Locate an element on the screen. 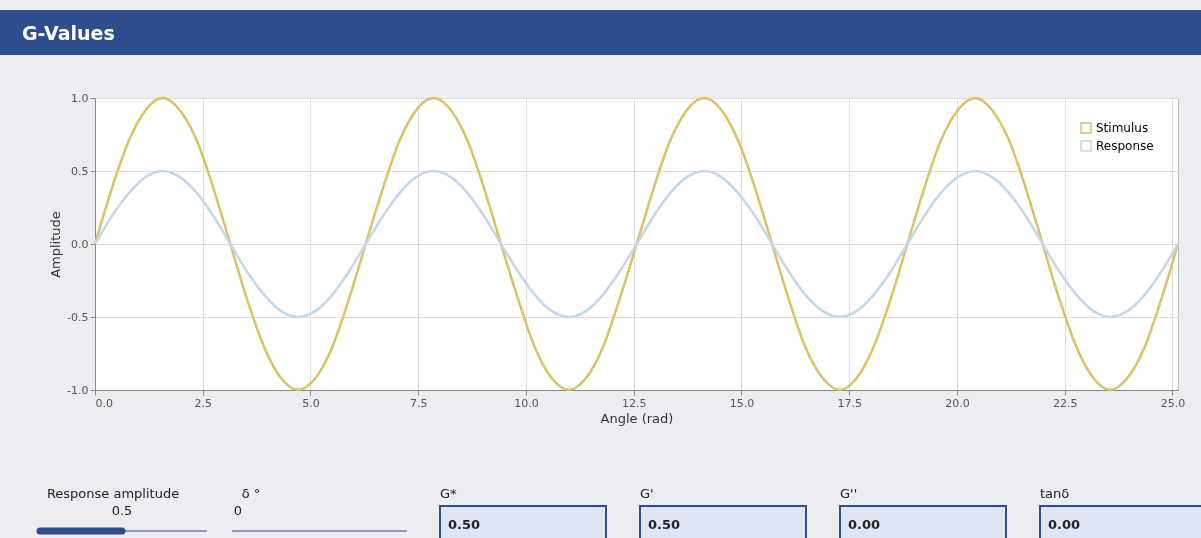  x-tick-label: 15.0 is located at coordinates (742, 403).